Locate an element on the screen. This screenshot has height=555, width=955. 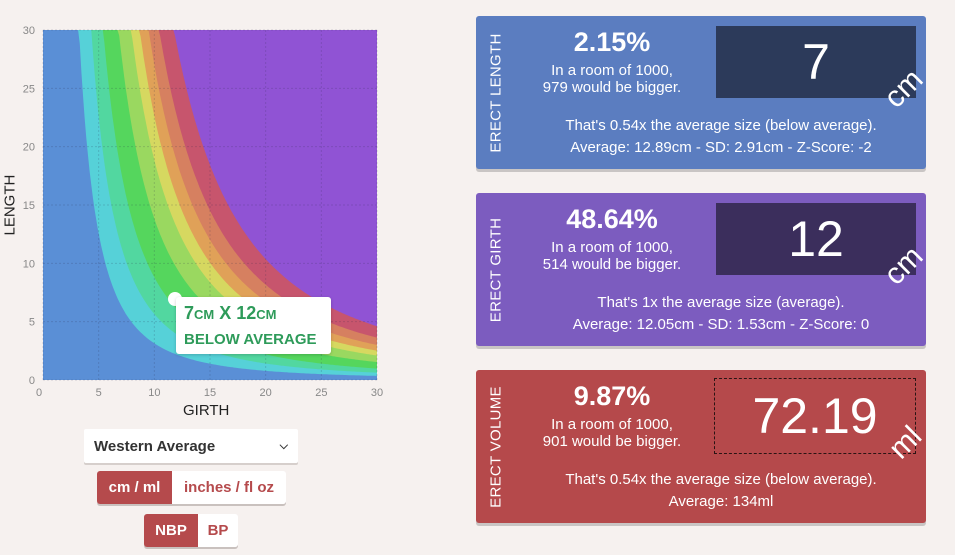
volume-room-line2: 901 would be bigger. is located at coordinates (612, 441).